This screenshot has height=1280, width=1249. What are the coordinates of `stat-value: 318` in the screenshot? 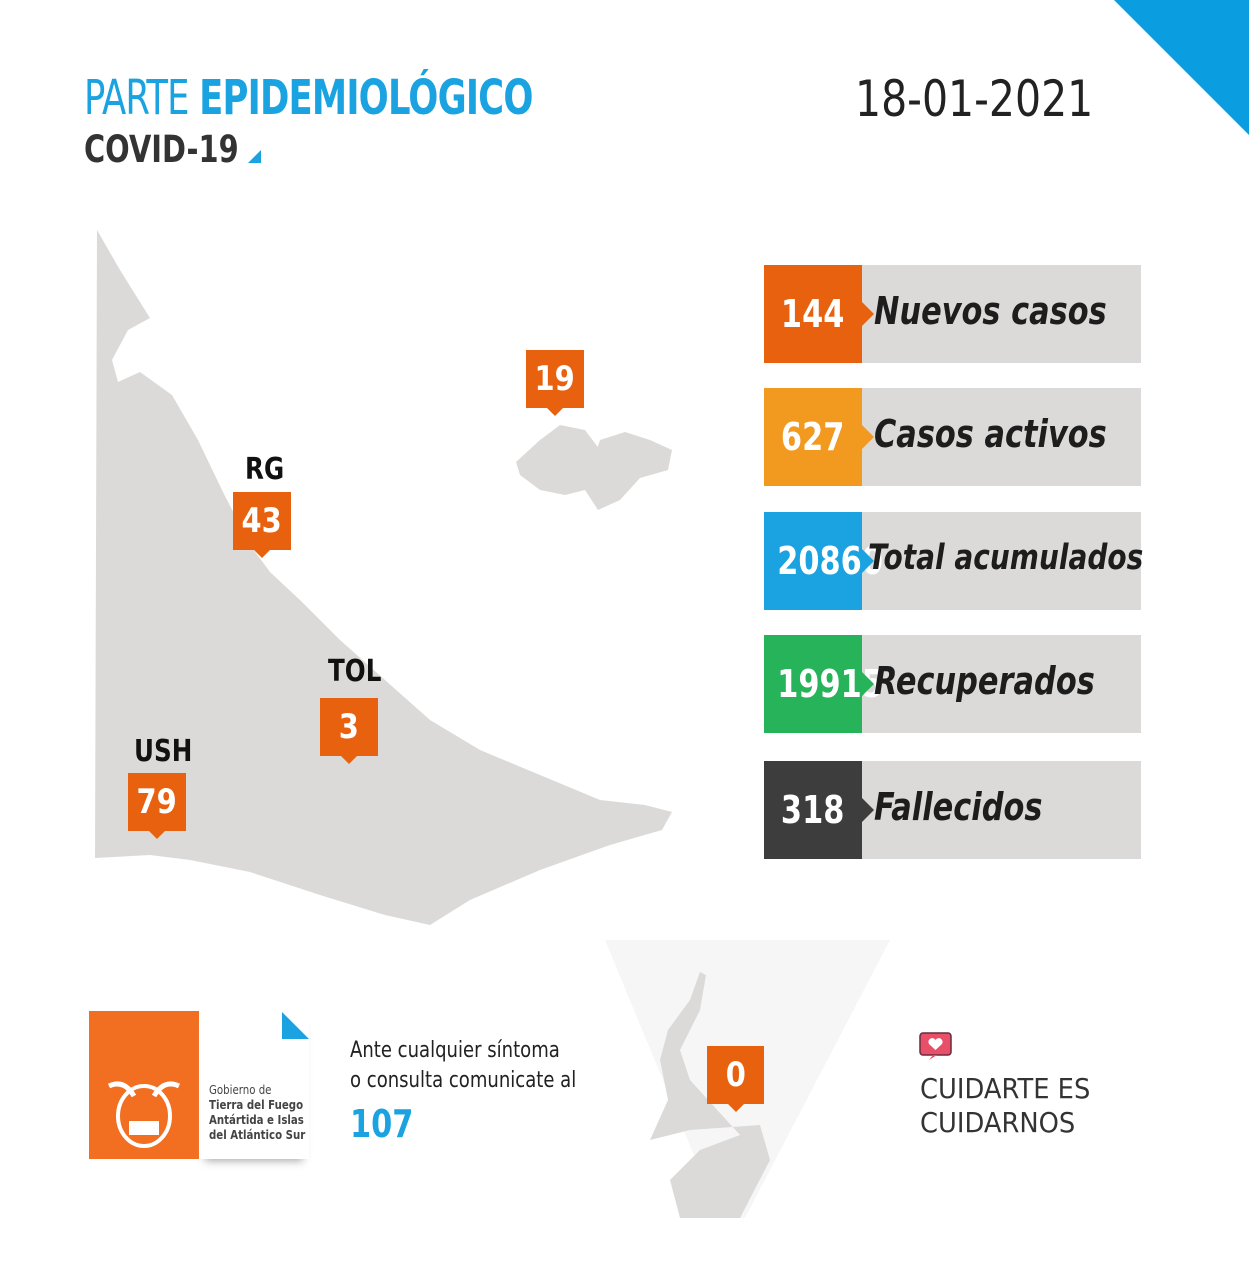 It's located at (819, 810).